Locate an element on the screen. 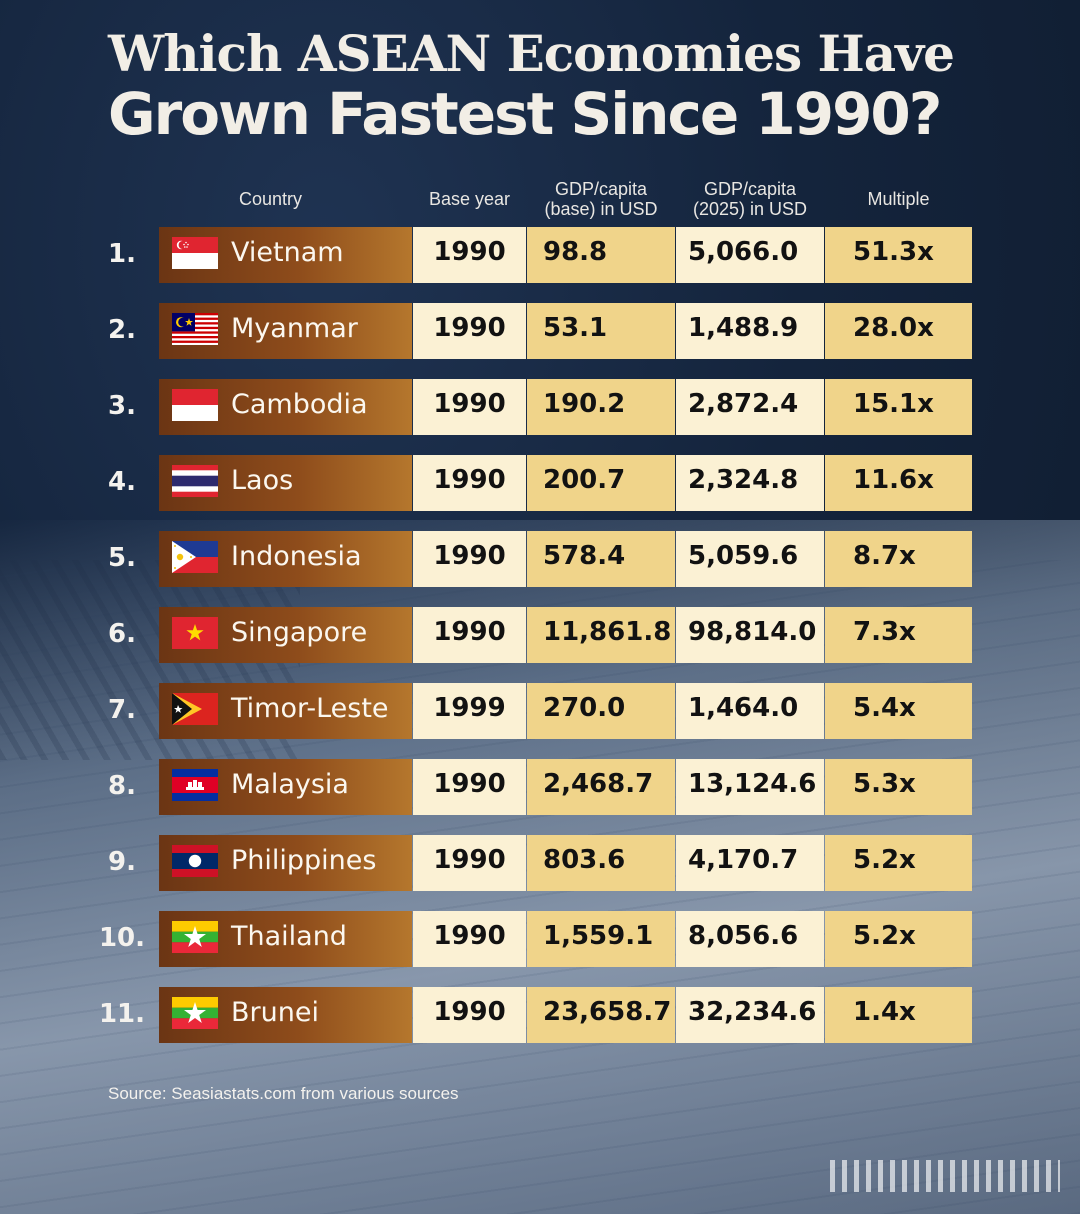  multiple-cell: 5.4x is located at coordinates (898, 711).